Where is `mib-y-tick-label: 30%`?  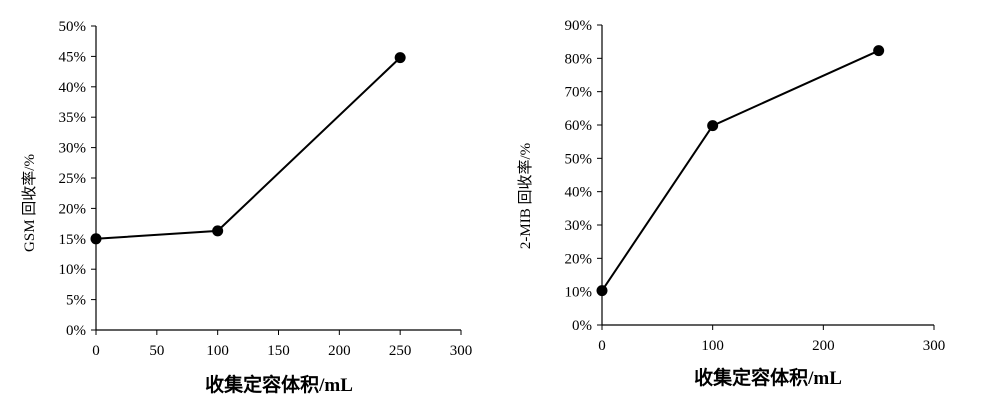 mib-y-tick-label: 30% is located at coordinates (579, 226).